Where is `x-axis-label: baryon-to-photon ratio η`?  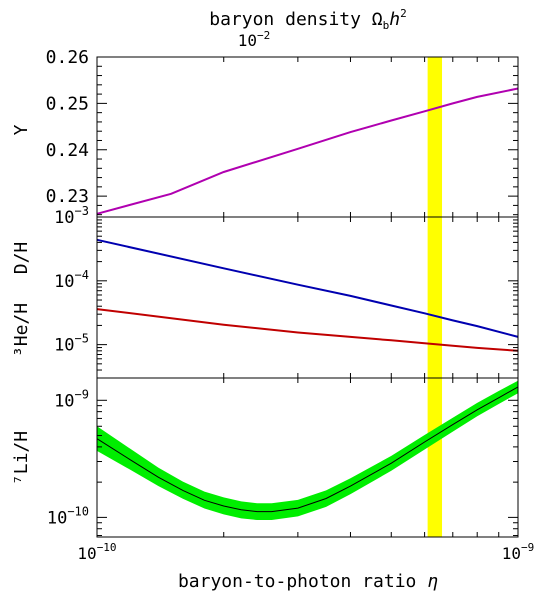 x-axis-label: baryon-to-photon ratio η is located at coordinates (308, 581).